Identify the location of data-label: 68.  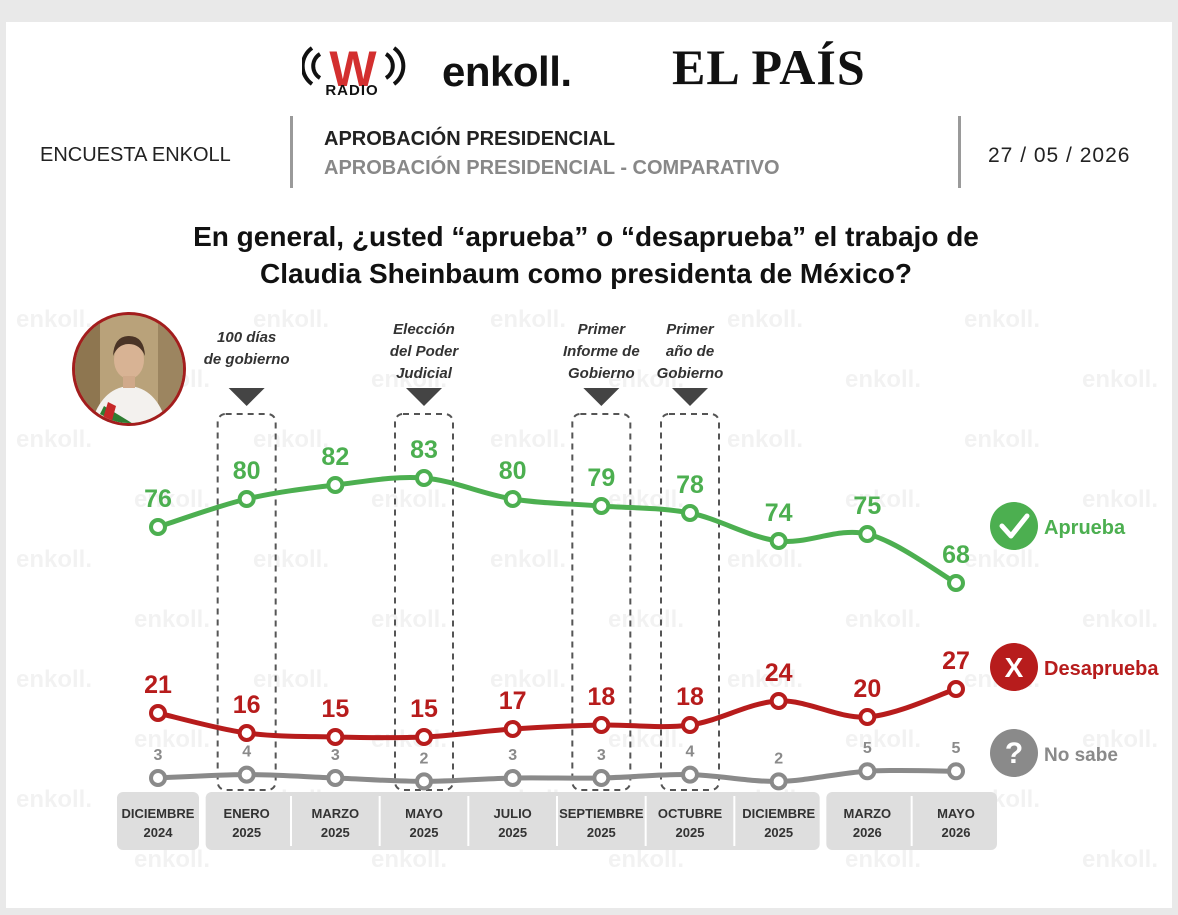
(956, 555).